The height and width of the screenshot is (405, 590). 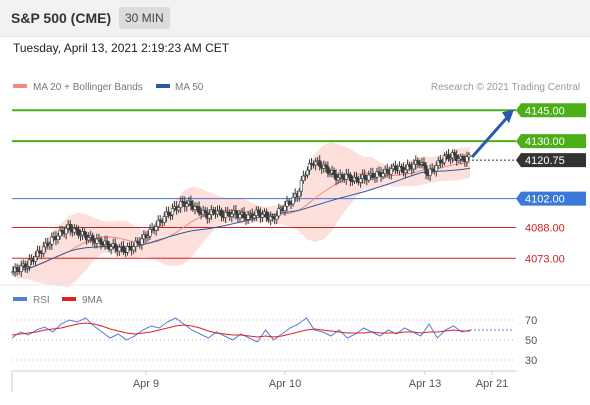 I want to click on ma50-legend-swatch, so click(x=163, y=86).